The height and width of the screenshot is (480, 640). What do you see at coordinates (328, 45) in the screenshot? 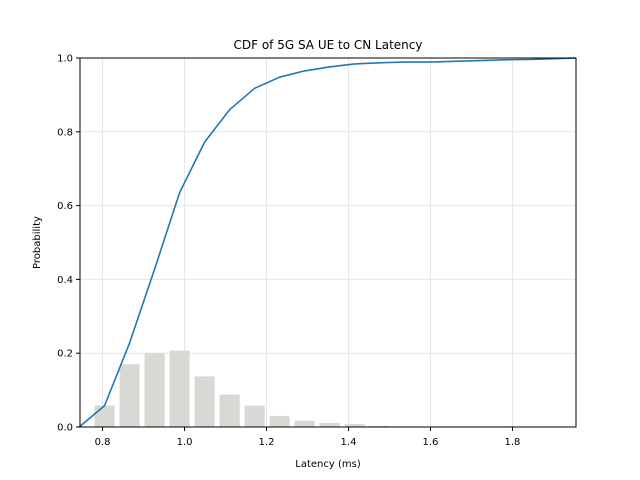
I see `chart-title: CDF of 5G SA UE to CN Latency` at bounding box center [328, 45].